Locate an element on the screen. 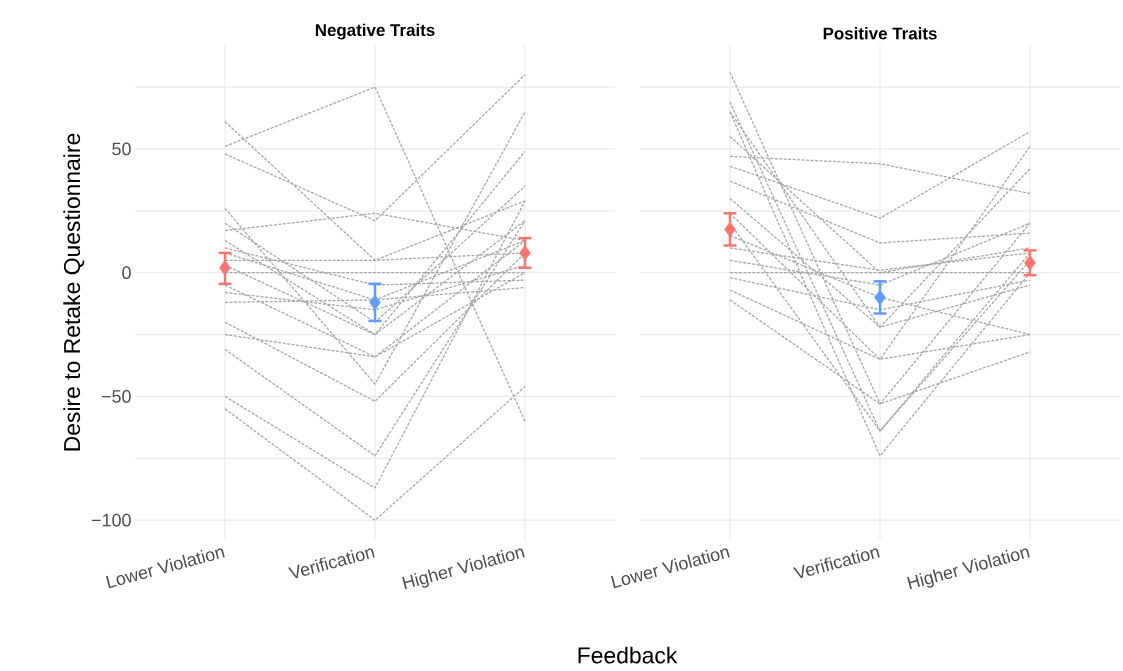  x-axis-title: Feedback is located at coordinates (628, 655).